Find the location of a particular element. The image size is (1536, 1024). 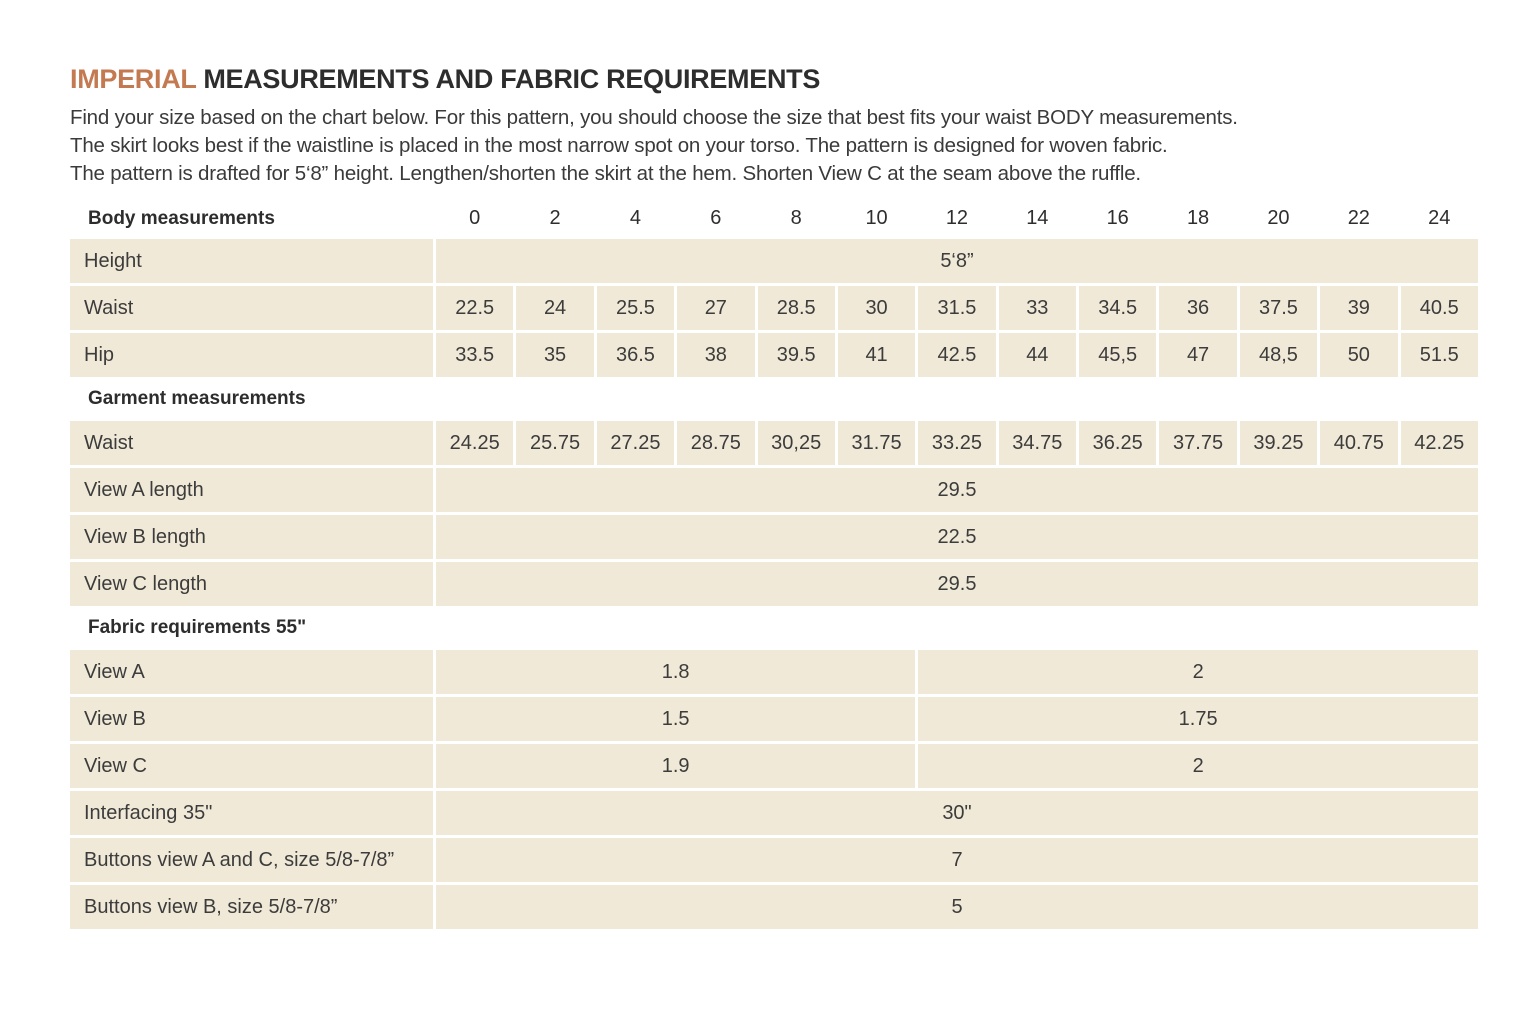

table-row: View A 1.8 2 is located at coordinates (774, 672).